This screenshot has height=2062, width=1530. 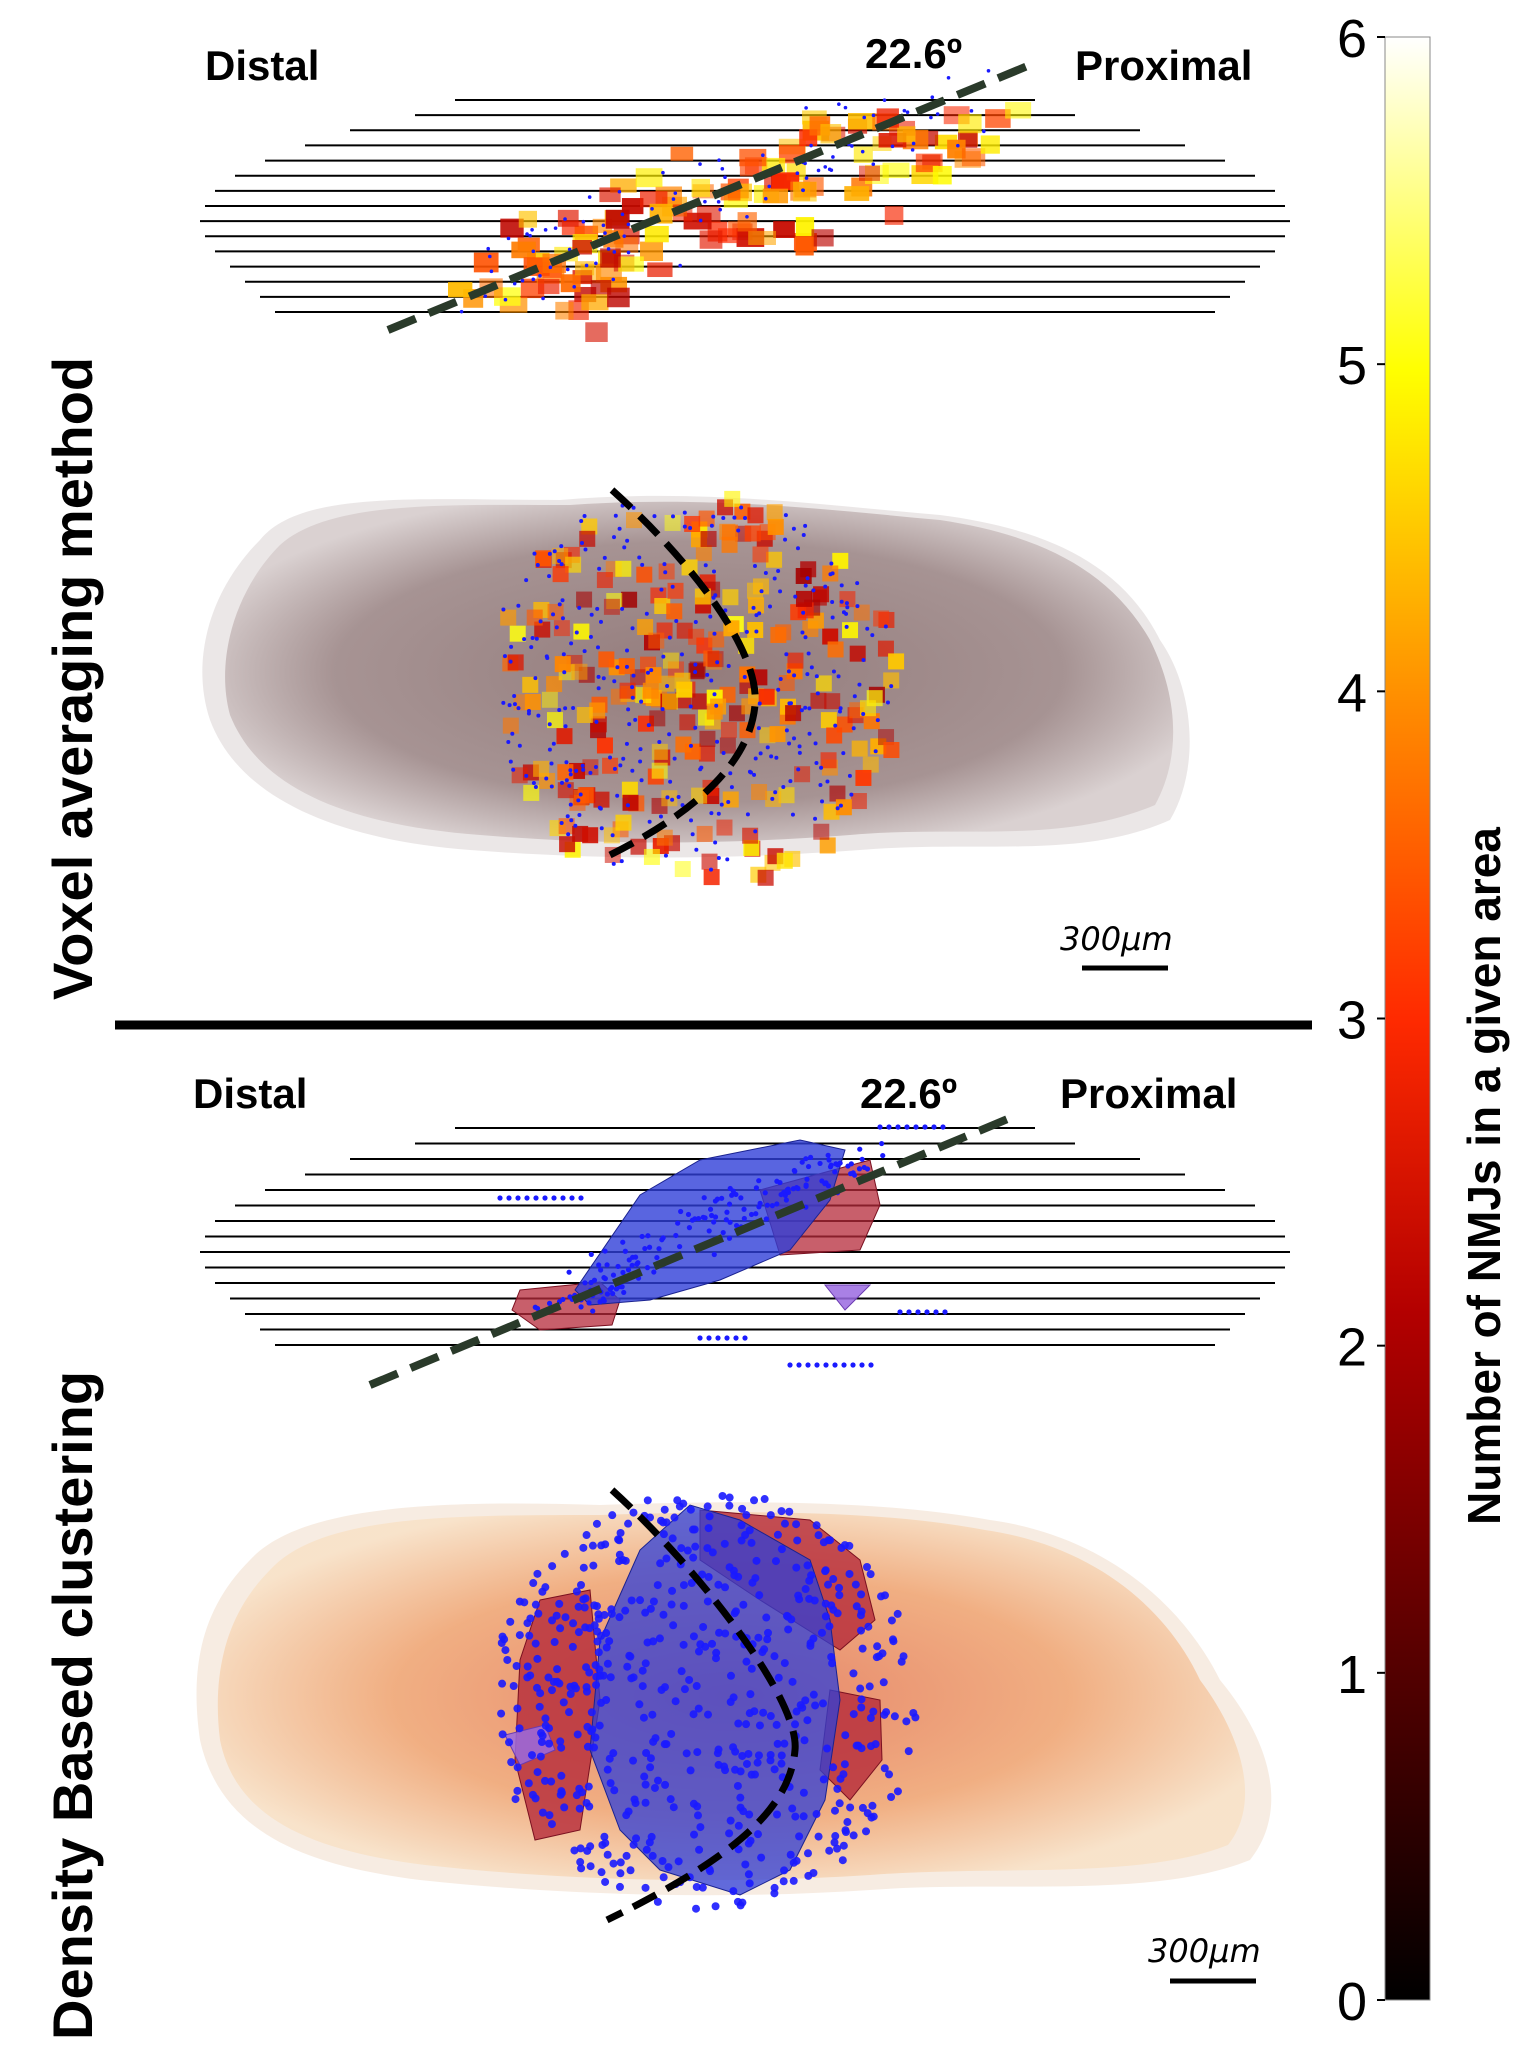 What do you see at coordinates (708, 1702) in the screenshot?
I see `dbscan-front-points` at bounding box center [708, 1702].